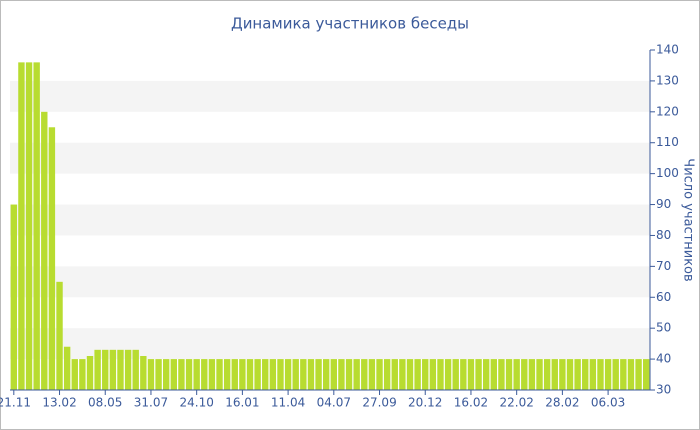 Image resolution: width=700 pixels, height=430 pixels. I want to click on x-tick-label: 06.03, so click(608, 403).